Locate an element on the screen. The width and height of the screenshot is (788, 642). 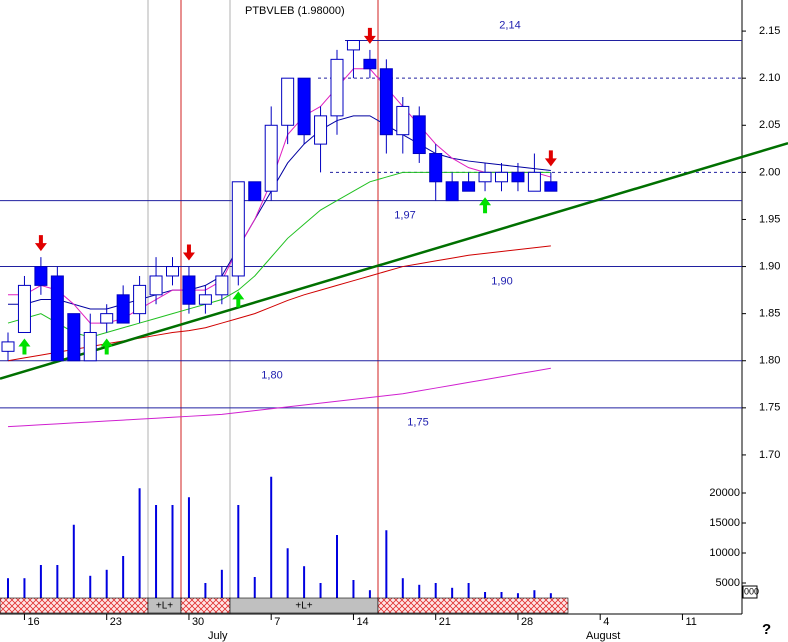
volume-tick-label: 20000 is located at coordinates (724, 493).